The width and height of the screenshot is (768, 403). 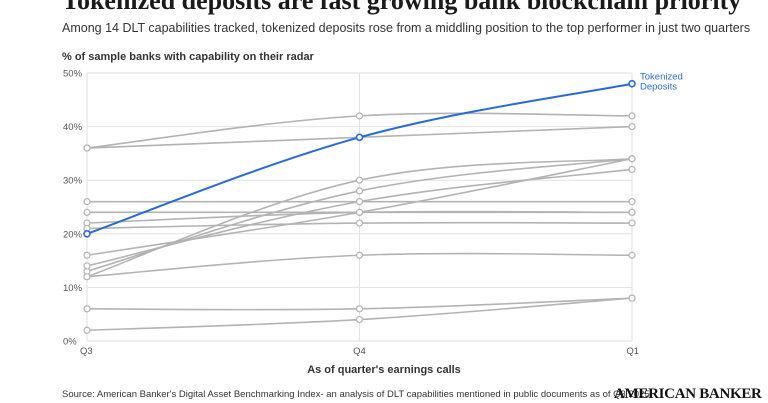 I want to click on y-tick-label: 50%, so click(x=73, y=74).